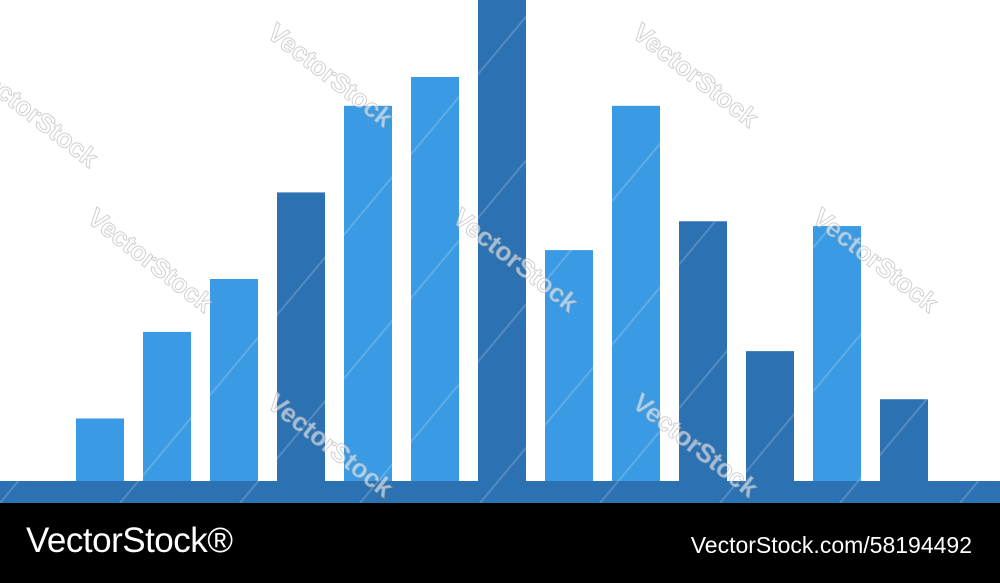 This screenshot has width=1000, height=583. Describe the element at coordinates (500, 543) in the screenshot. I see `footer-bar: VectorStock® VectorStock.com/58194492` at that location.